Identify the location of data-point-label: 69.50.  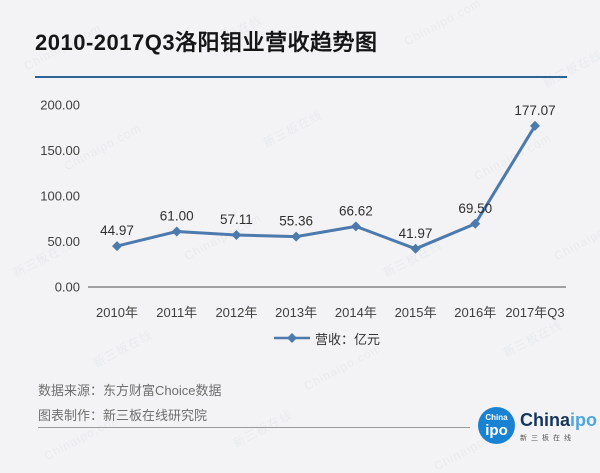
(475, 208).